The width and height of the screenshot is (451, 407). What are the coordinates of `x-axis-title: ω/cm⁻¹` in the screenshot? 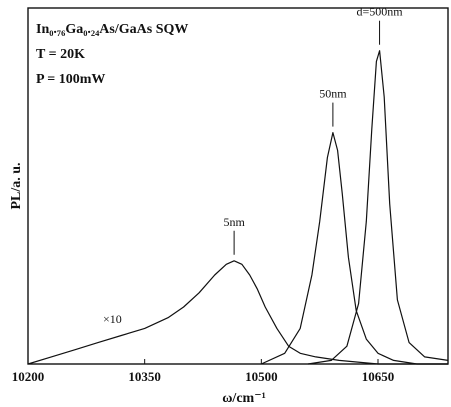 It's located at (244, 398).